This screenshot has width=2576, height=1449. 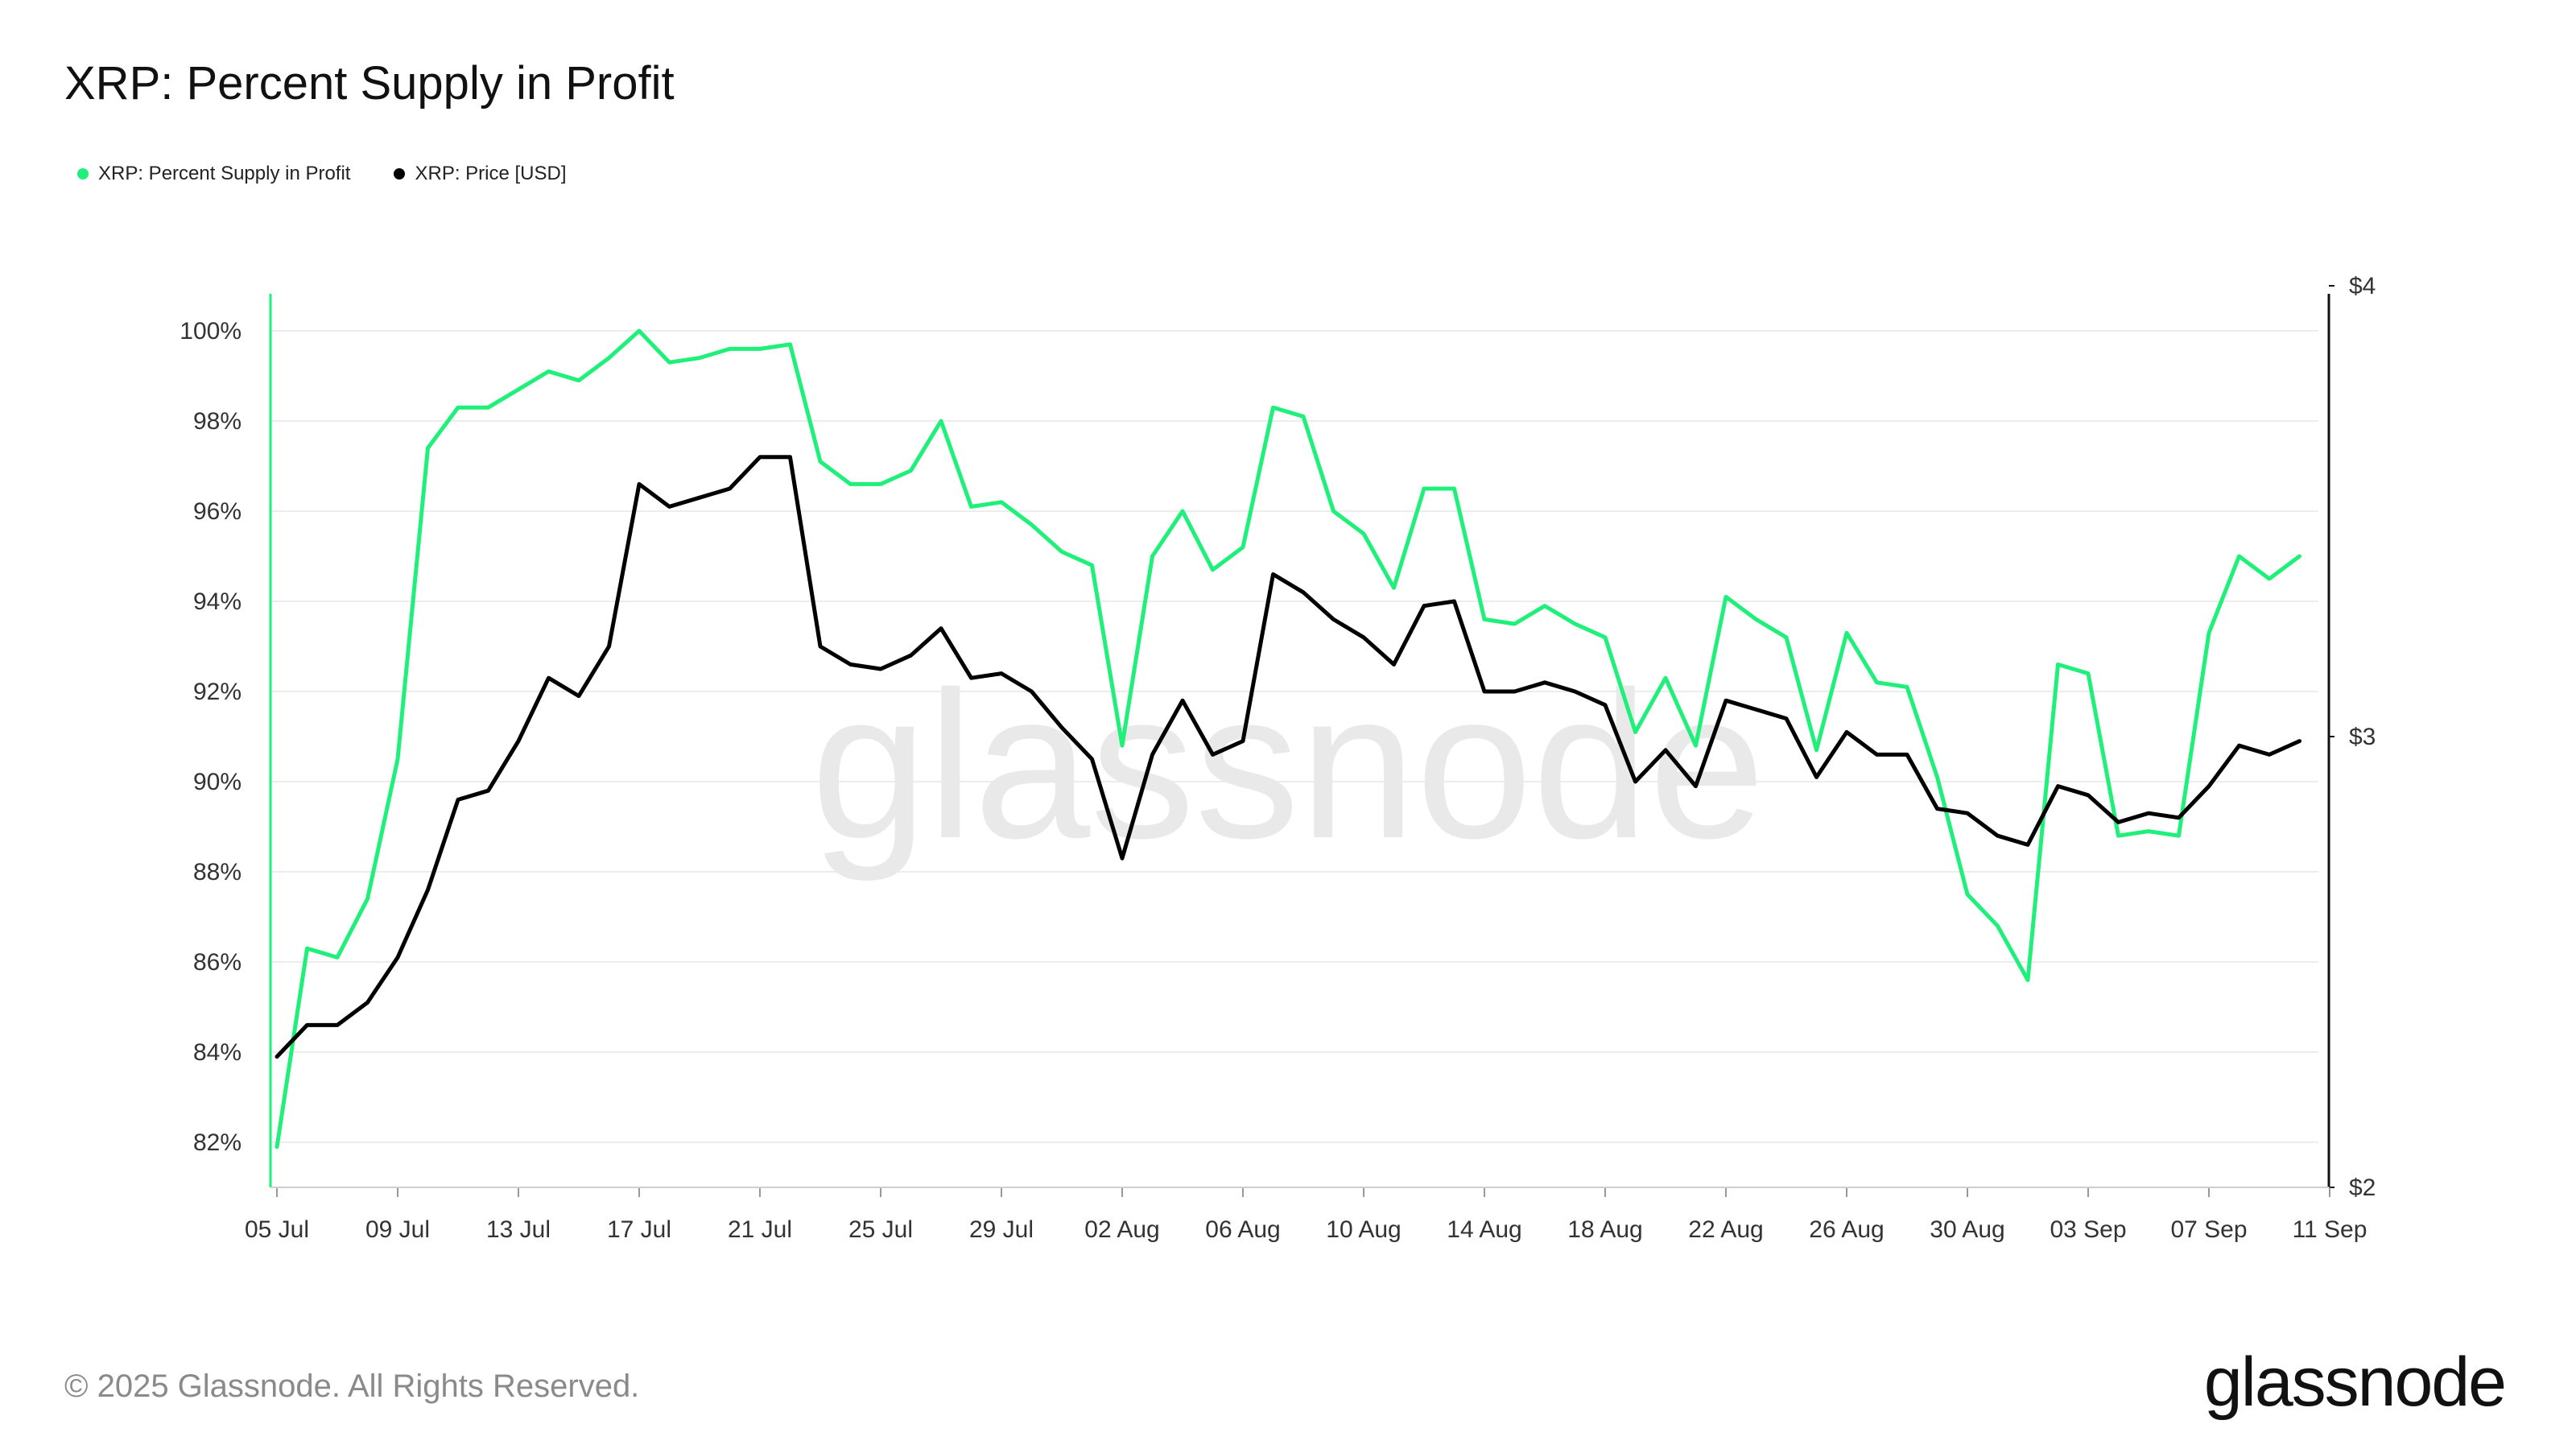 What do you see at coordinates (2362, 737) in the screenshot?
I see `y-right-tick-label: $3` at bounding box center [2362, 737].